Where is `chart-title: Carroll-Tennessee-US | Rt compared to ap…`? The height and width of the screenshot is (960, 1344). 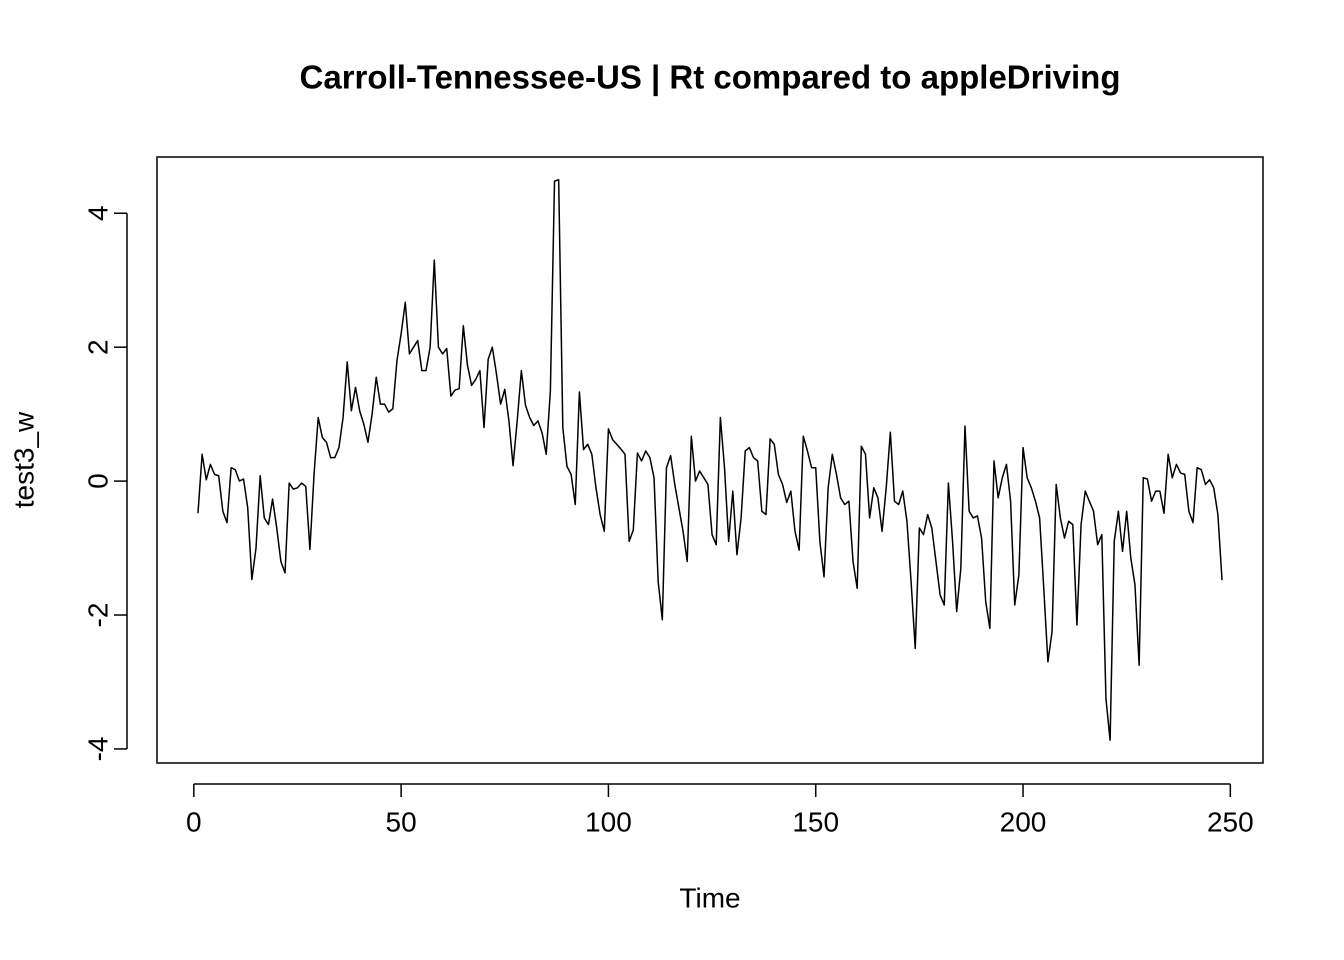 chart-title: Carroll-Tennessee-US | Rt compared to ap… is located at coordinates (710, 77).